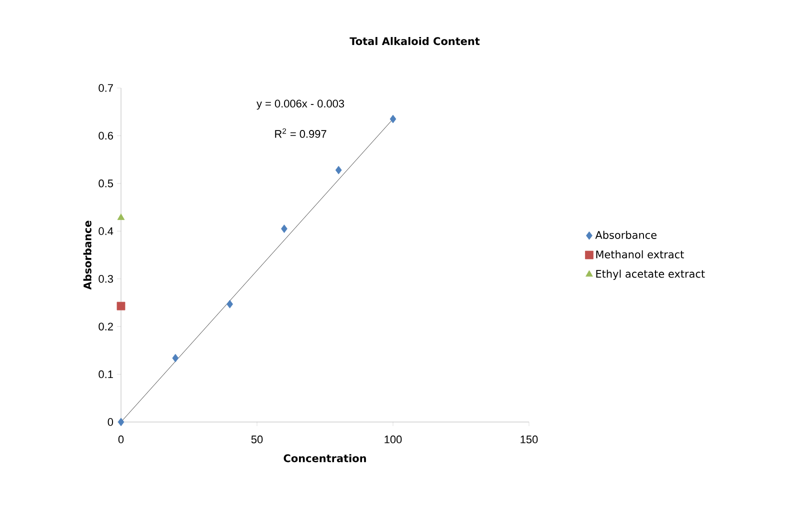 The width and height of the screenshot is (805, 526). Describe the element at coordinates (105, 278) in the screenshot. I see `y-tick-label: 0.3` at that location.